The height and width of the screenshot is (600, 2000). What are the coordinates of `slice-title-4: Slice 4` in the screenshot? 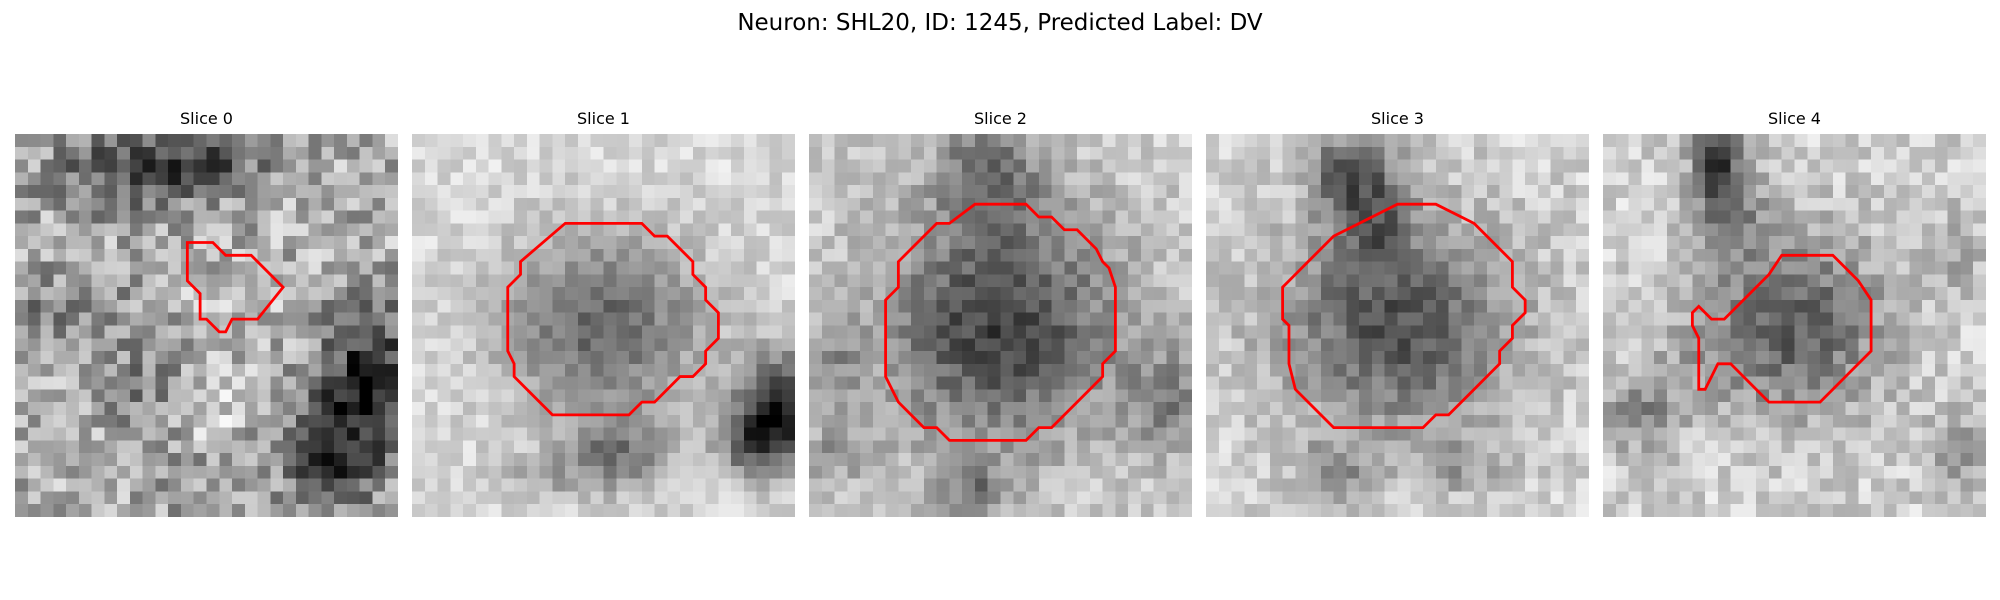 It's located at (1794, 118).